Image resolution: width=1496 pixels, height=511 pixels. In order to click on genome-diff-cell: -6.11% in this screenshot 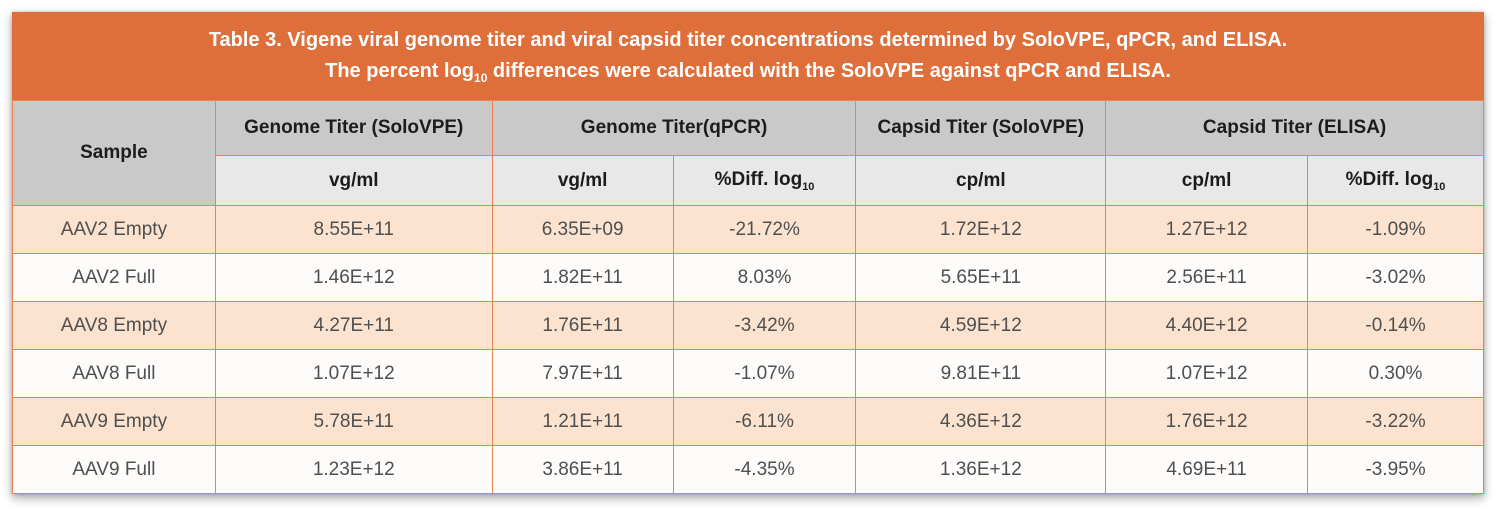, I will do `click(764, 421)`.